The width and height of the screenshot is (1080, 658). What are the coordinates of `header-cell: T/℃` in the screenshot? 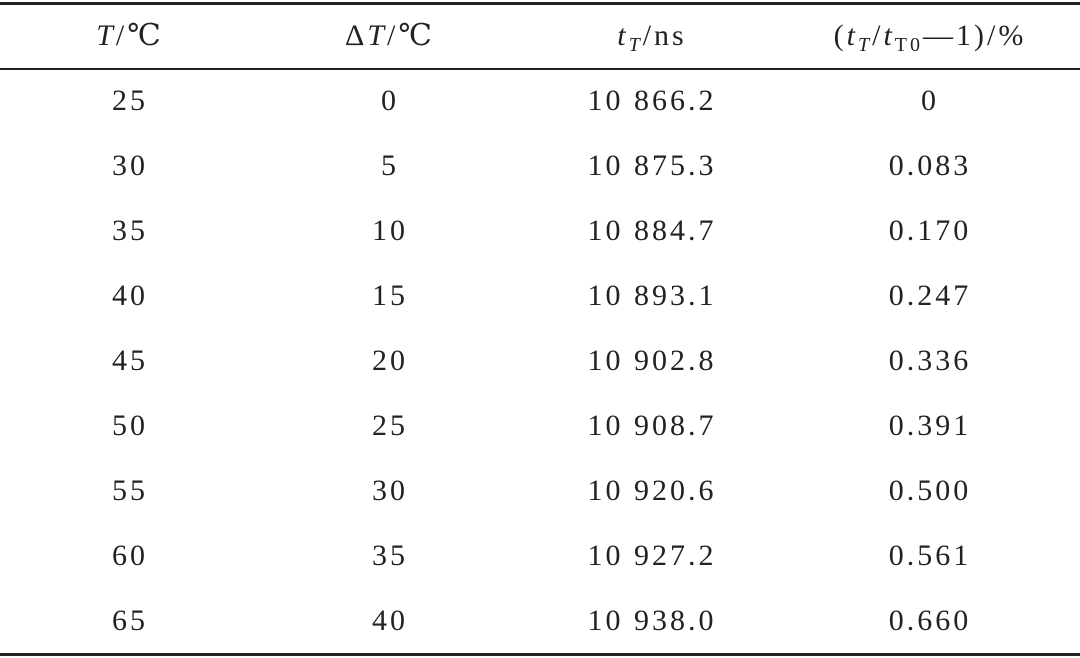 It's located at (130, 35).